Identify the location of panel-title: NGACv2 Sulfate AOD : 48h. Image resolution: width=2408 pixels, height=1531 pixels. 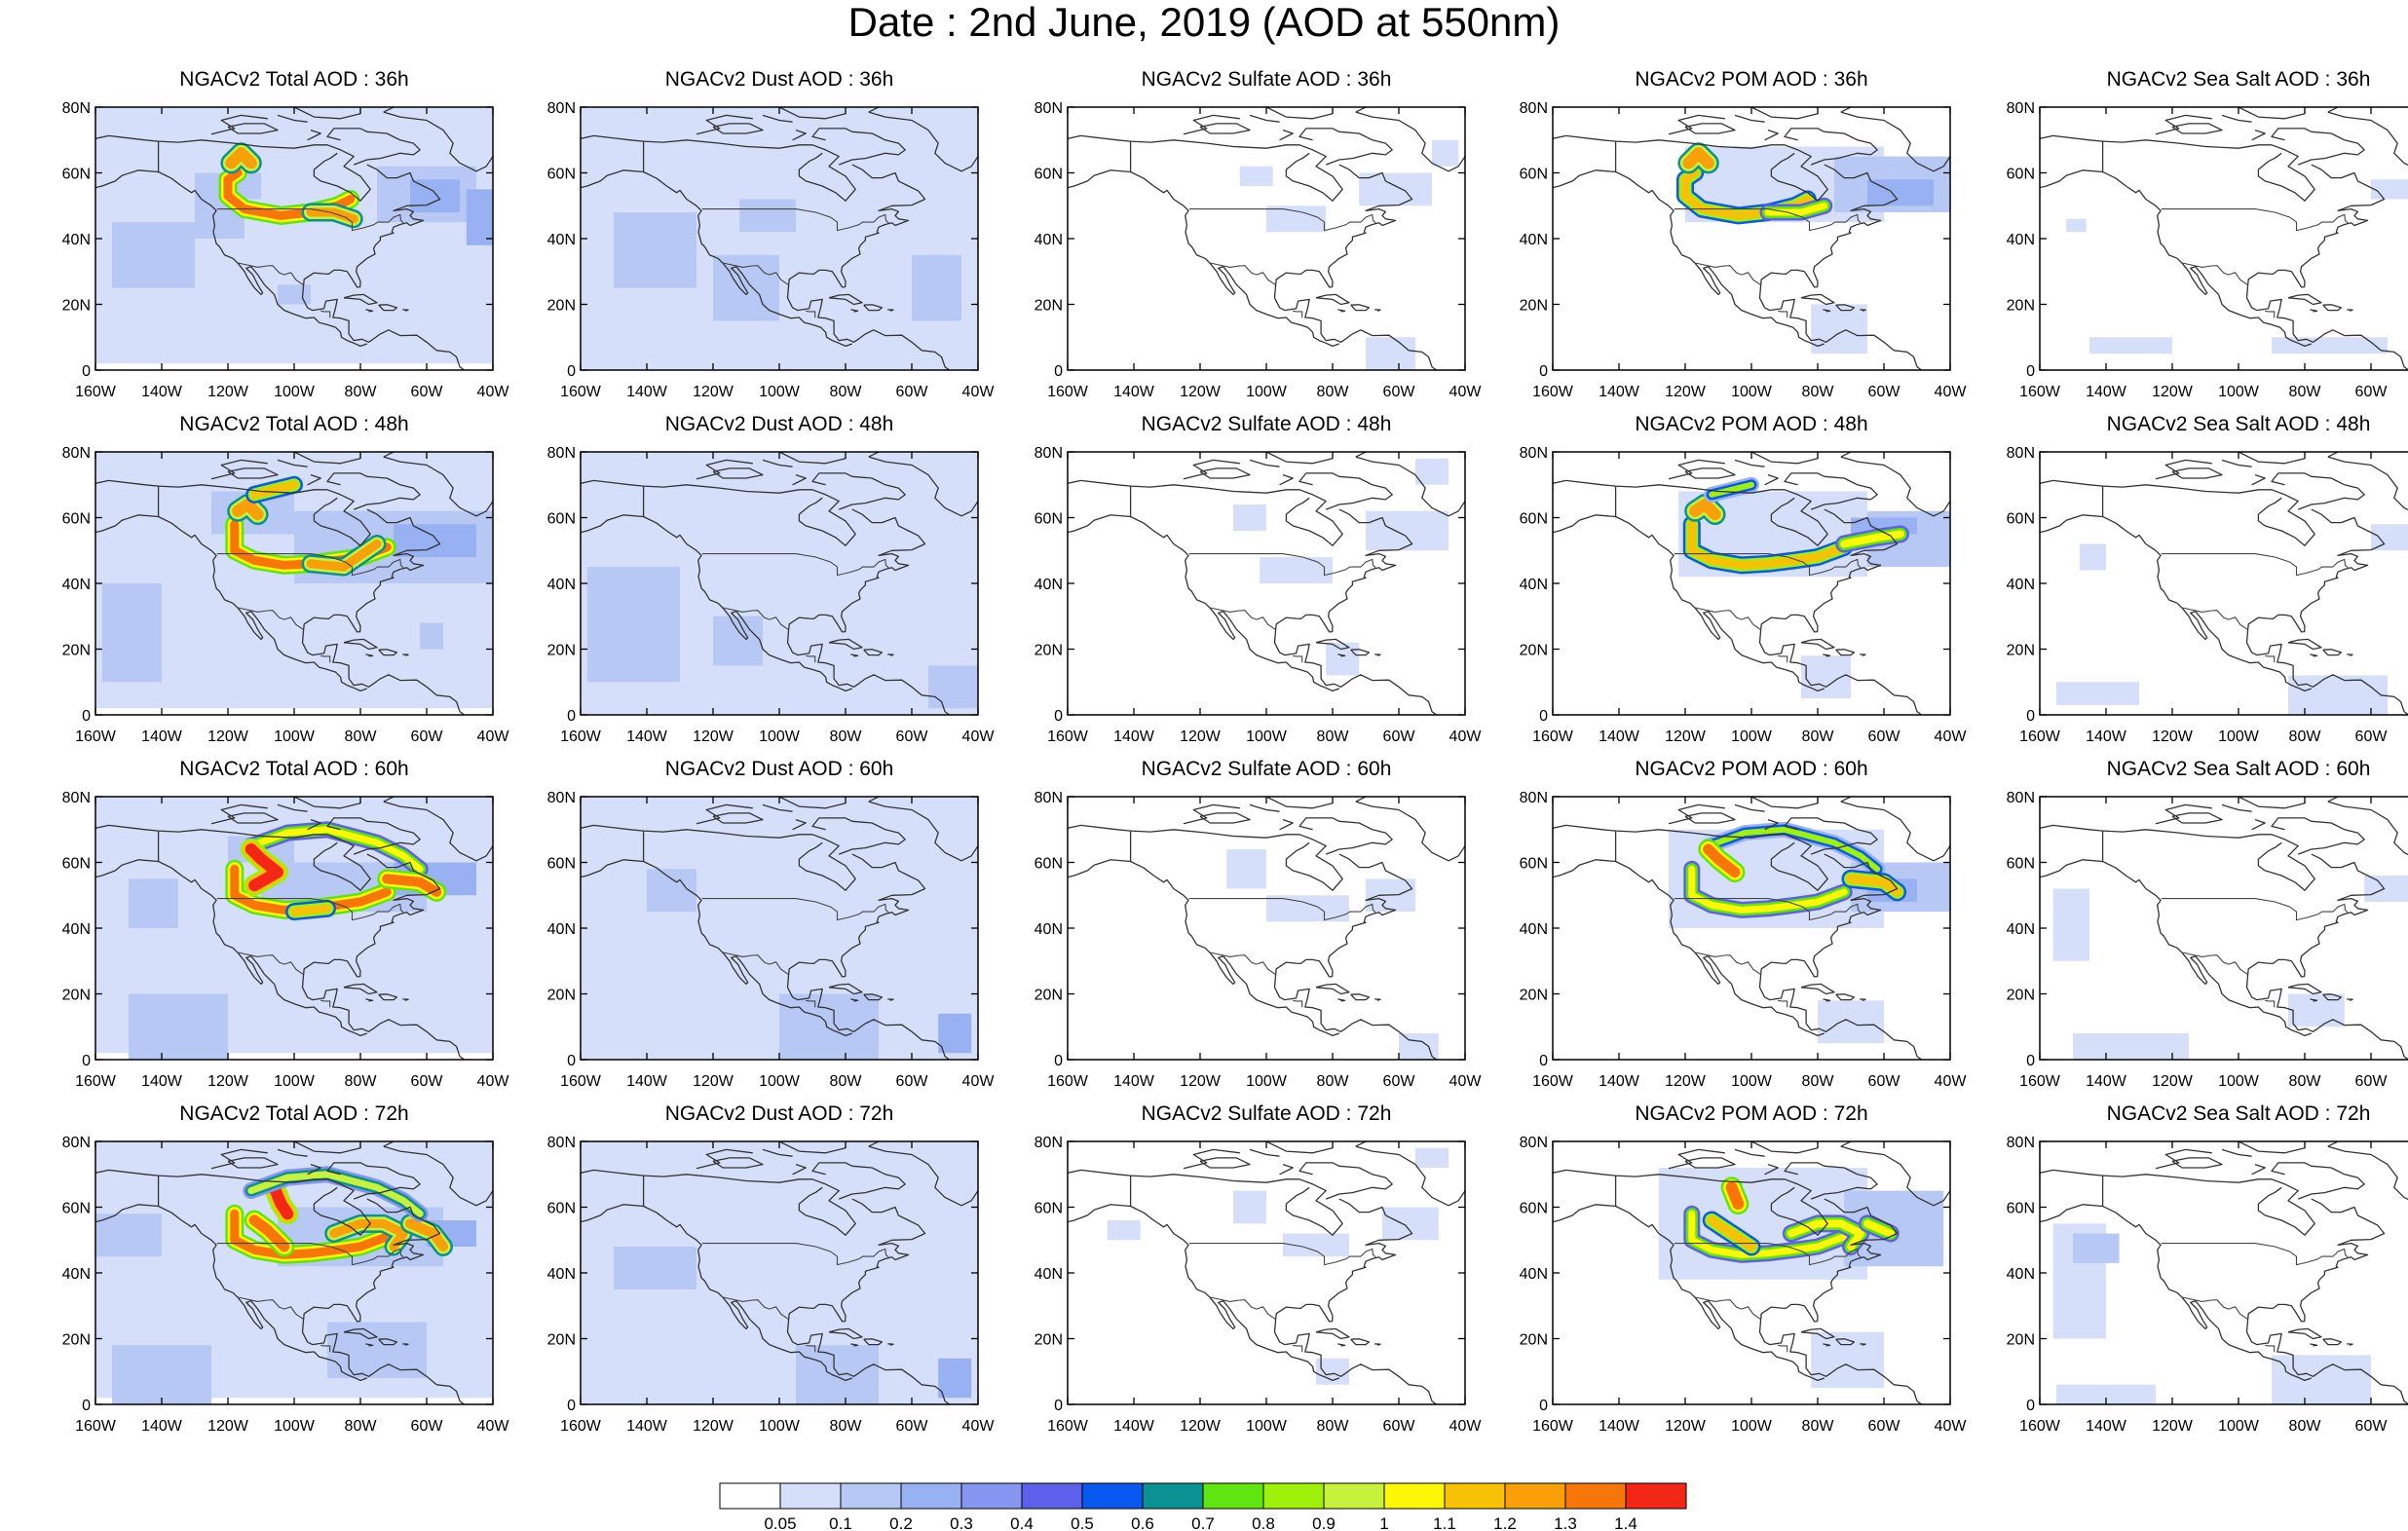
(1266, 424).